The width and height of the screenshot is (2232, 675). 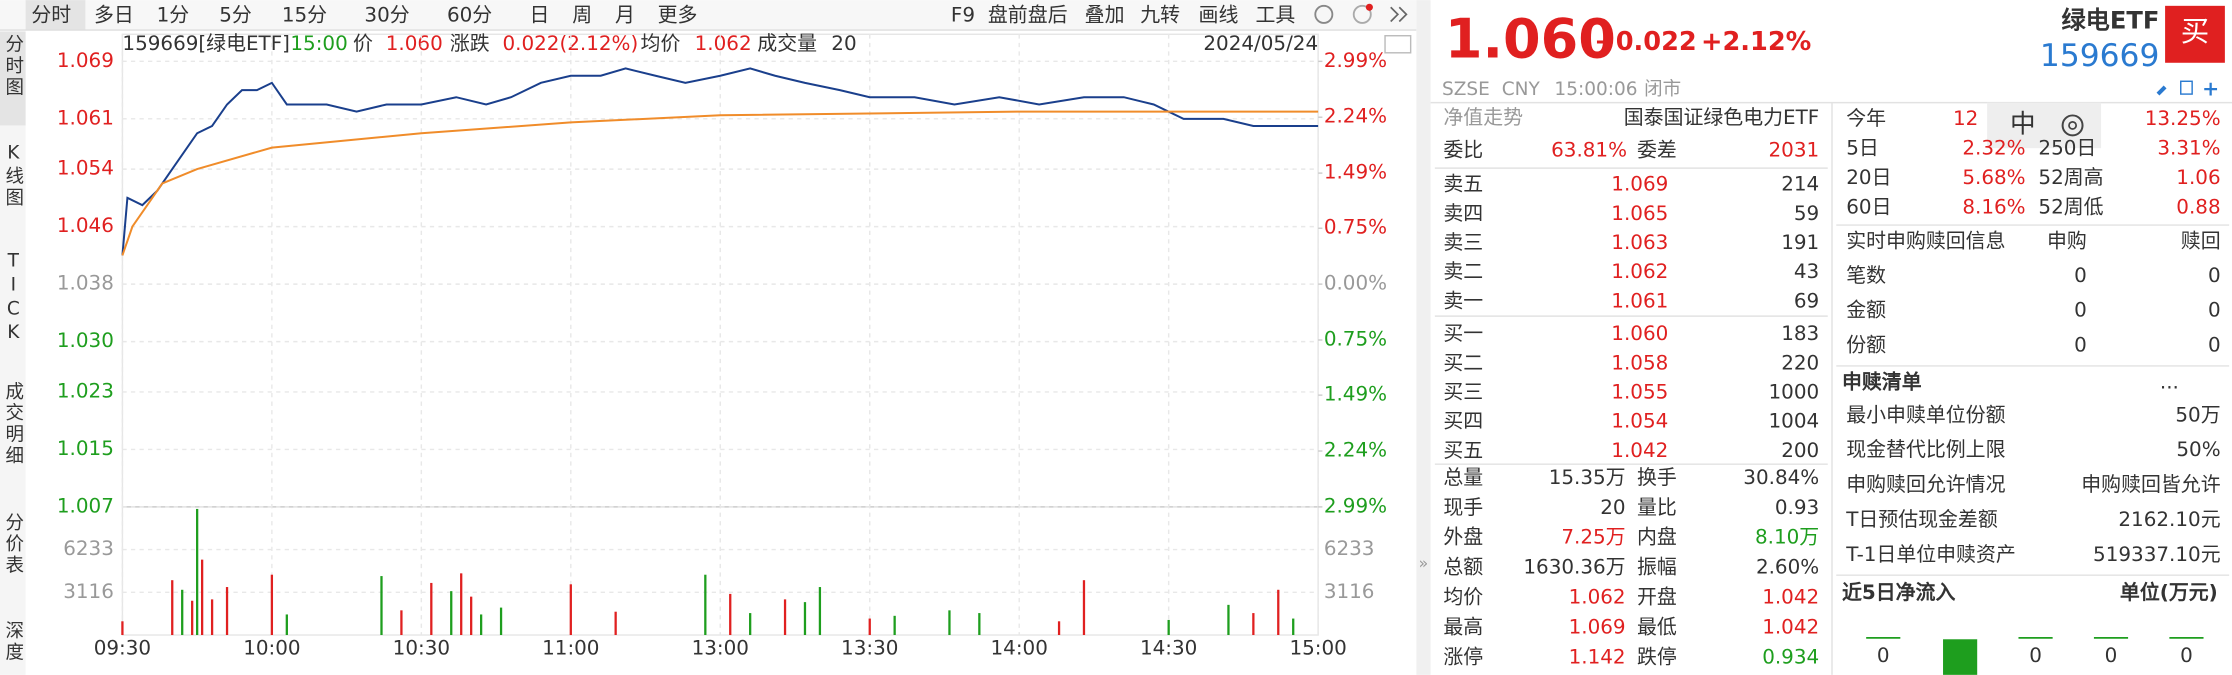 I want to click on header-price-label: 价, so click(x=363, y=43).